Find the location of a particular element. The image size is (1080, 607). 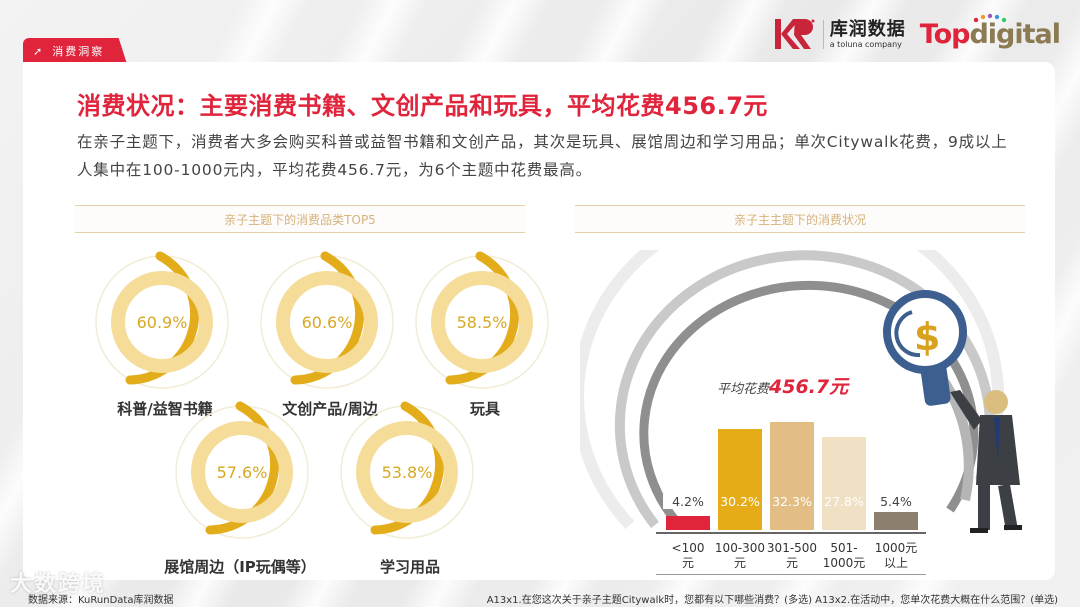

donut-value: 60.9% is located at coordinates (162, 322).